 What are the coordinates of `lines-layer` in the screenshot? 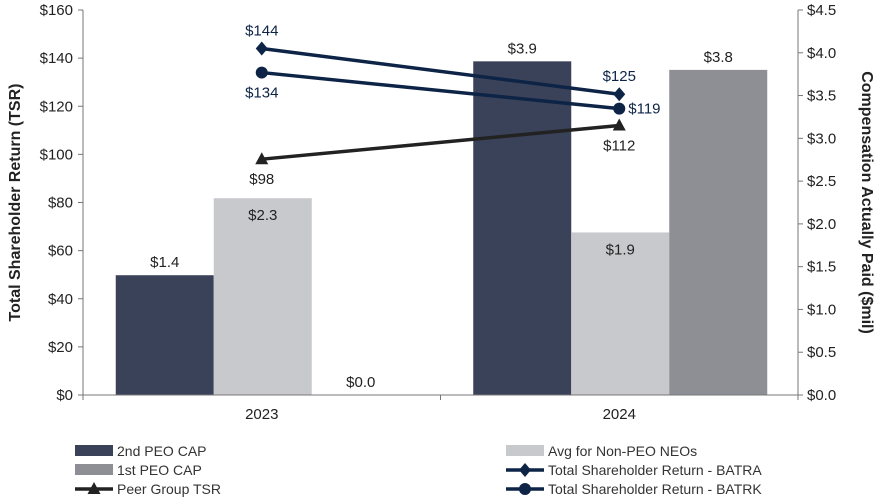 It's located at (440, 103).